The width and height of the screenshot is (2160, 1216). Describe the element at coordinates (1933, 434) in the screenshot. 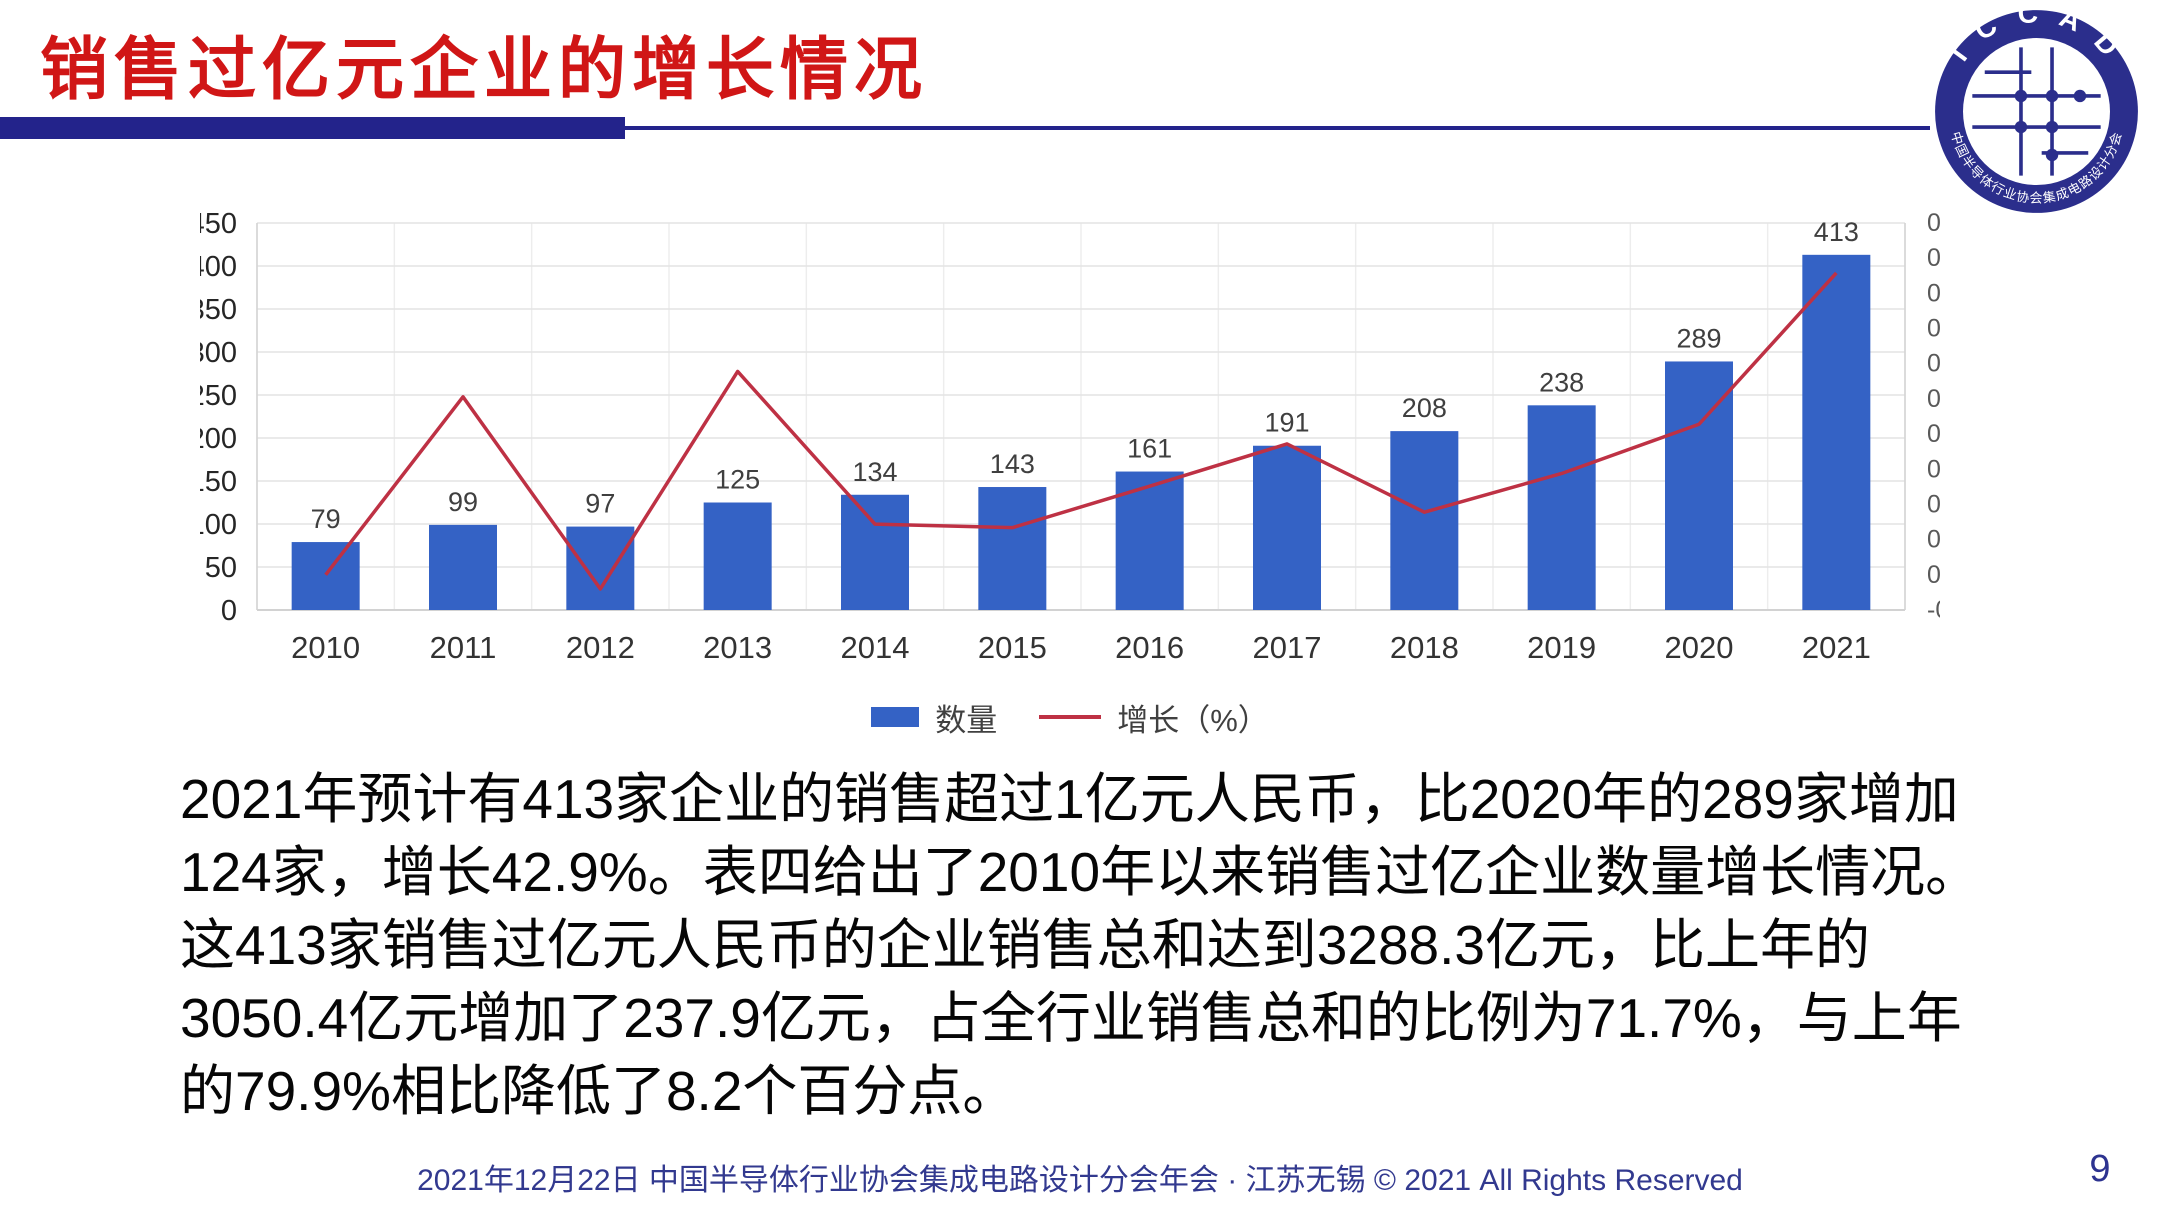

I see `right-axis-tick: 0.2` at that location.